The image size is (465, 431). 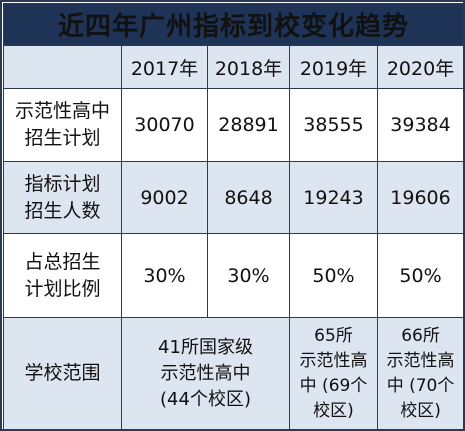 What do you see at coordinates (420, 125) in the screenshot?
I see `value-cell: 39384` at bounding box center [420, 125].